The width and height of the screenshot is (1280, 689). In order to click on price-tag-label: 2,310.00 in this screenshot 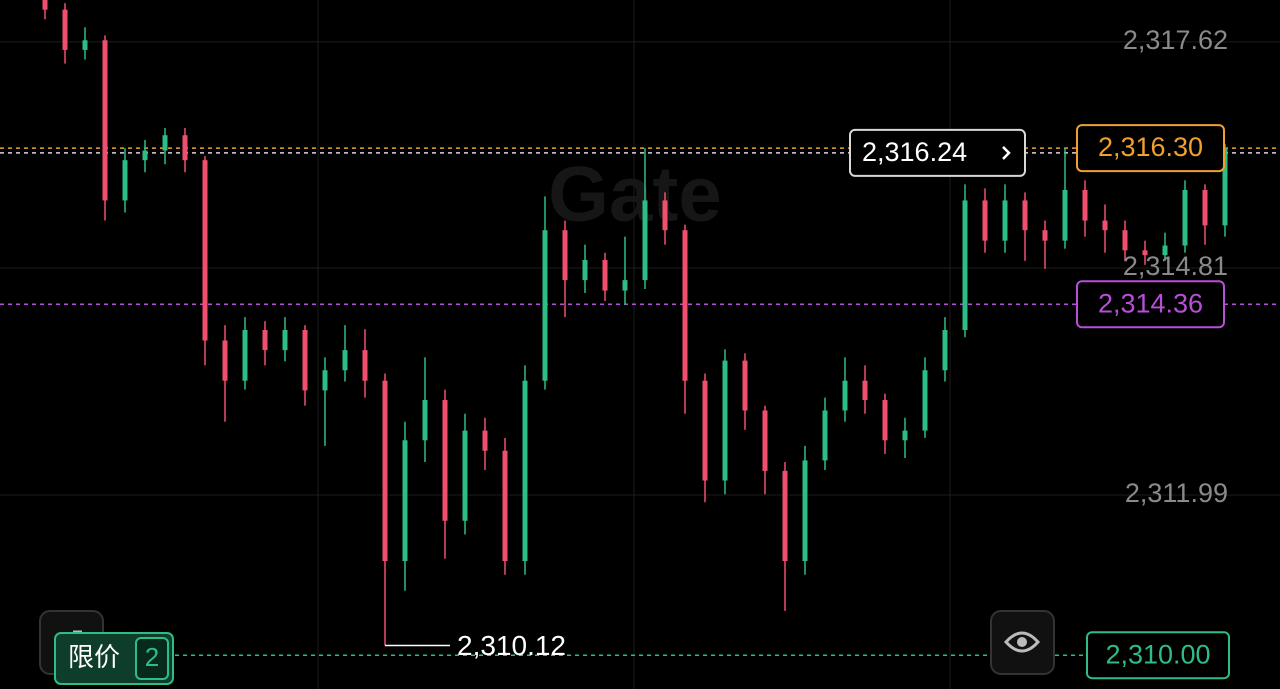, I will do `click(1157, 654)`.